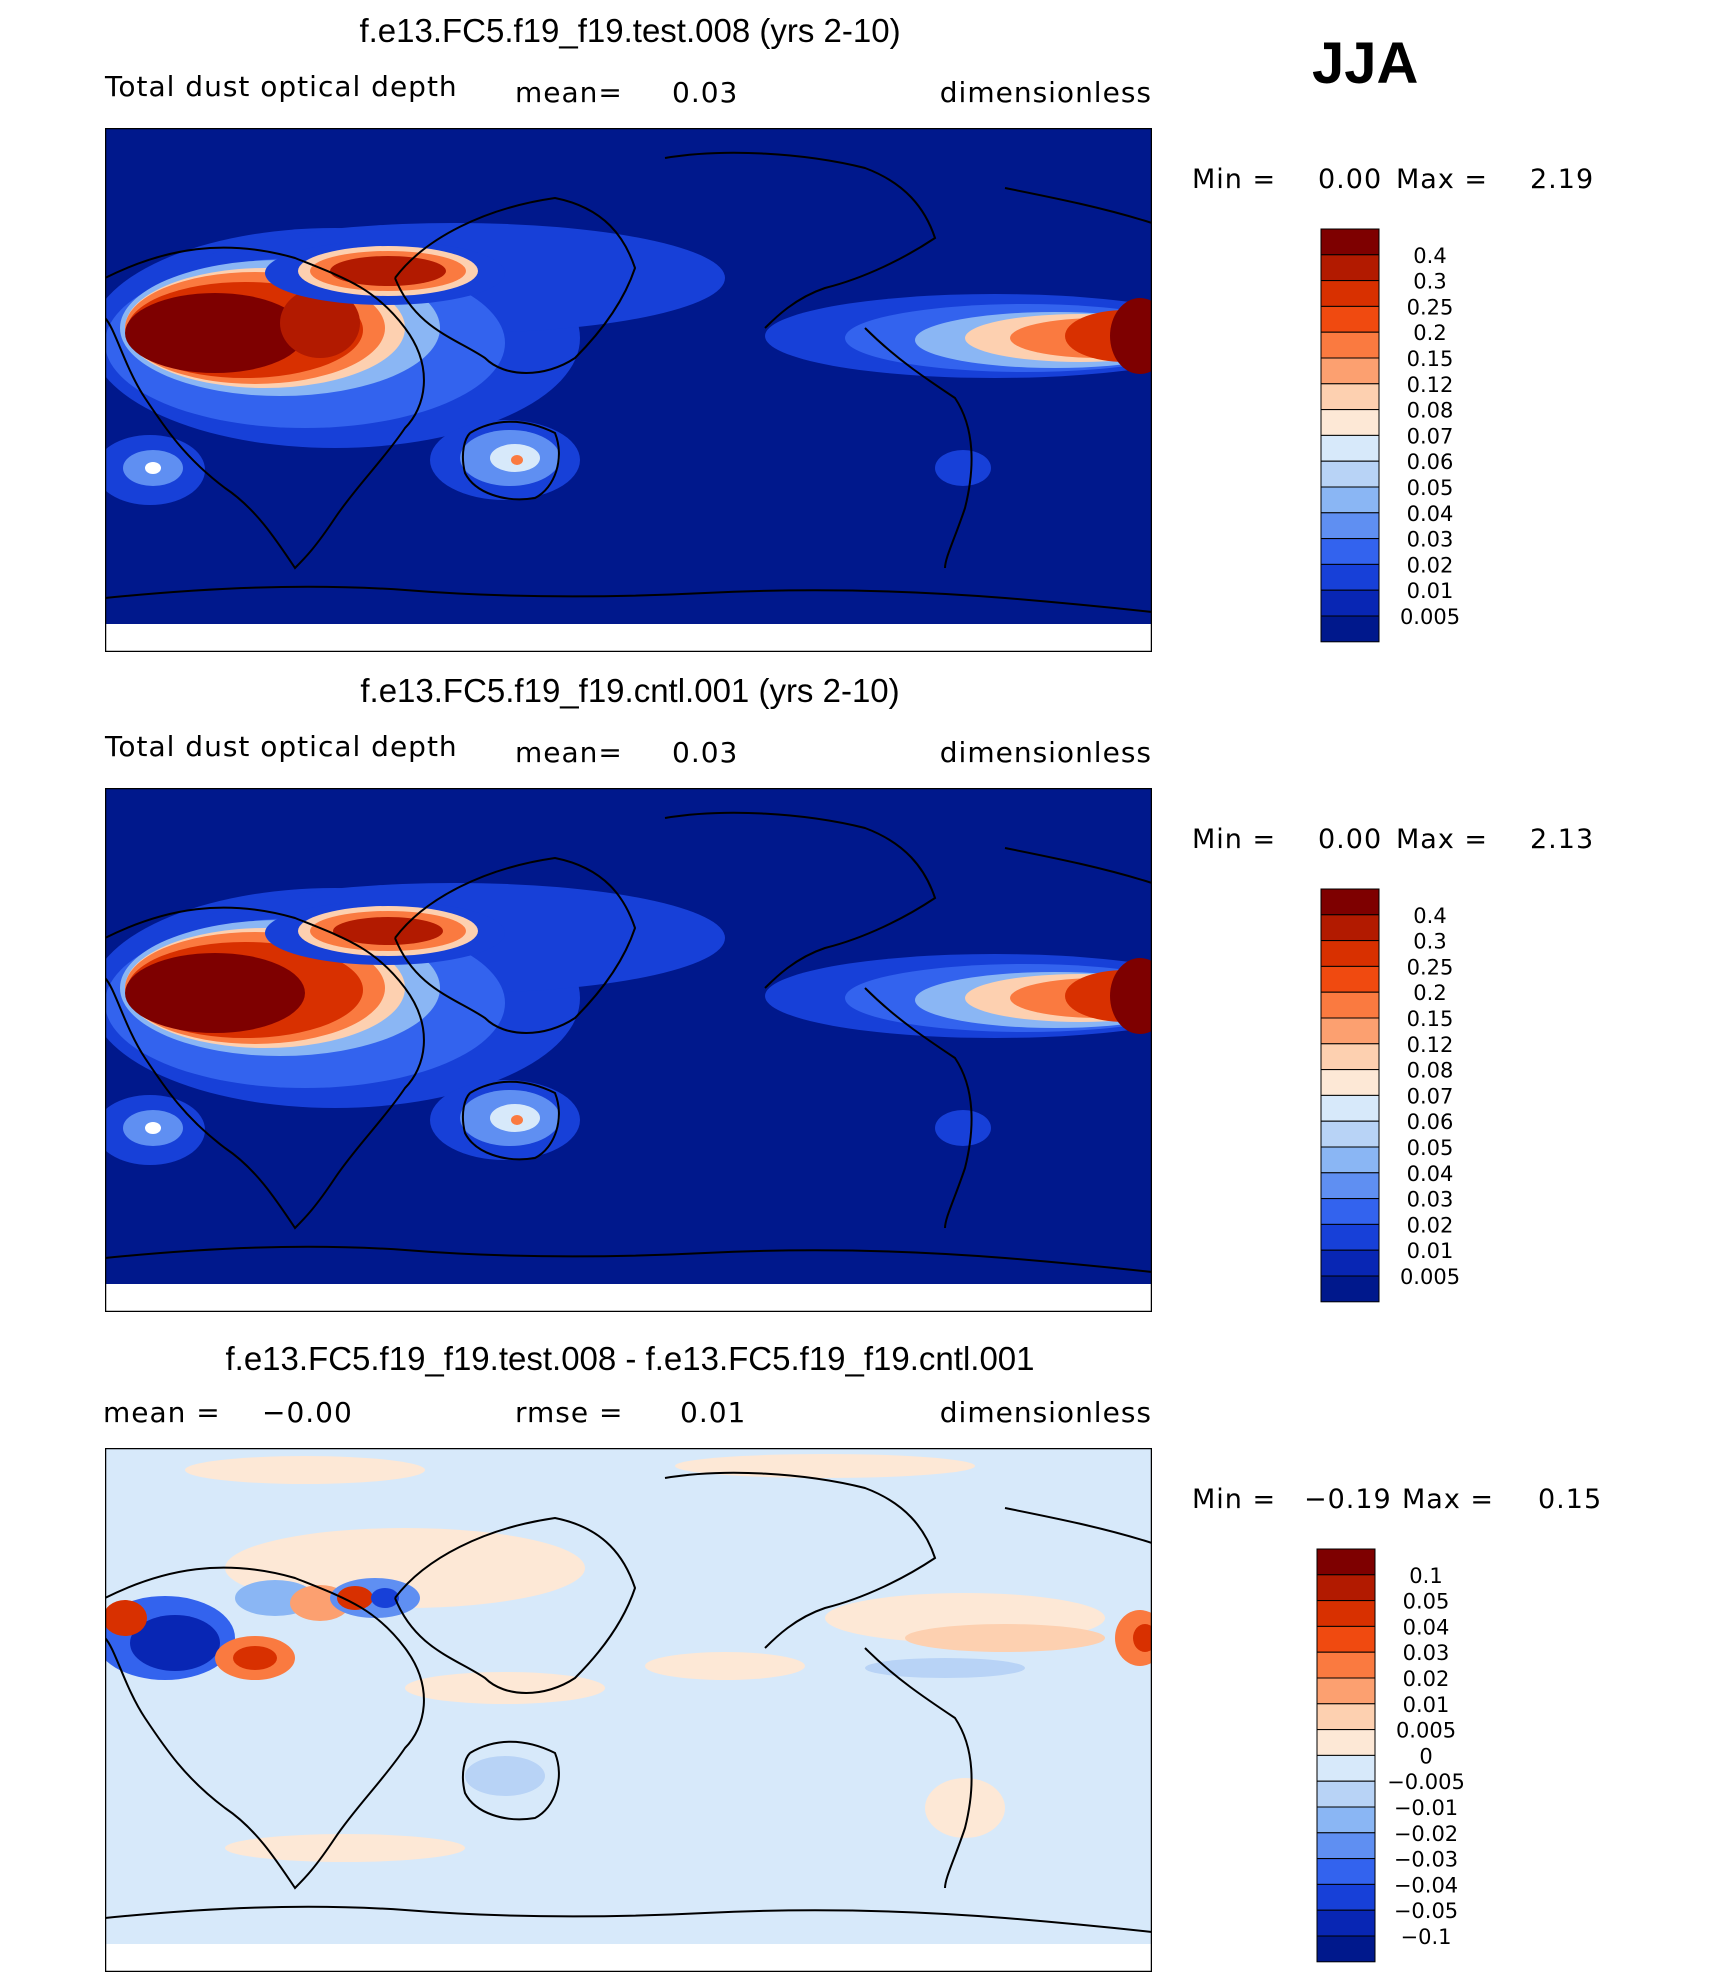  What do you see at coordinates (1045, 752) in the screenshot?
I see `panel-2-units: dimensionless` at bounding box center [1045, 752].